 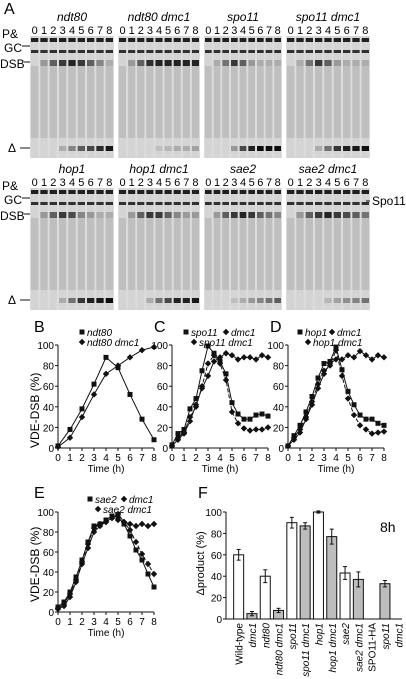 What do you see at coordinates (127, 510) in the screenshot?
I see `legend-label: sae2 dmc1` at bounding box center [127, 510].